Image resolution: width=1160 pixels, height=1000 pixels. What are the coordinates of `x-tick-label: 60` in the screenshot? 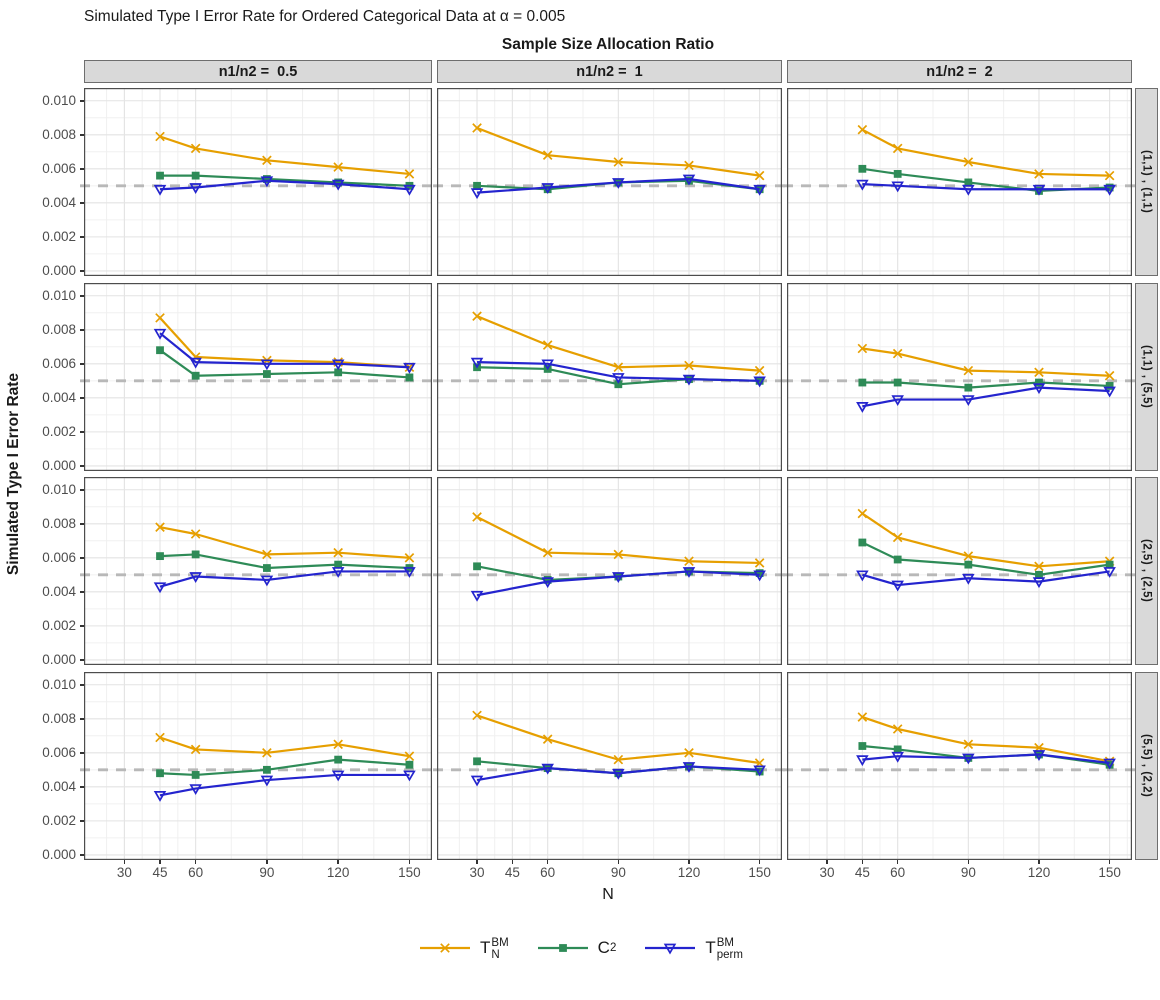 It's located at (196, 872).